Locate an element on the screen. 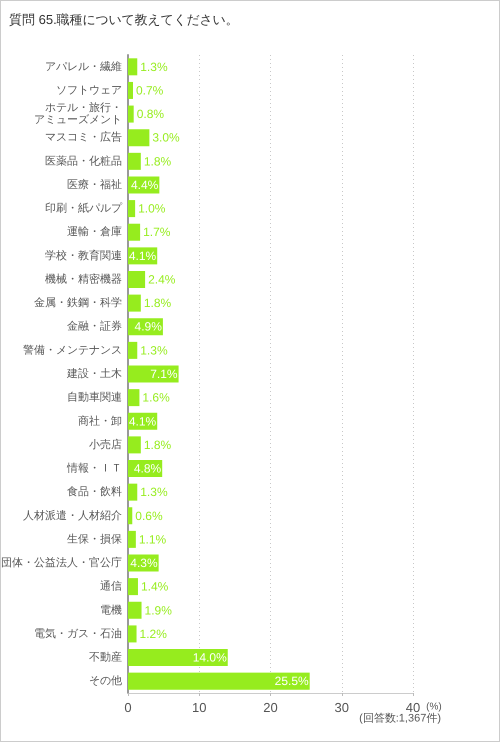  x-tick-label: 20 is located at coordinates (270, 707).